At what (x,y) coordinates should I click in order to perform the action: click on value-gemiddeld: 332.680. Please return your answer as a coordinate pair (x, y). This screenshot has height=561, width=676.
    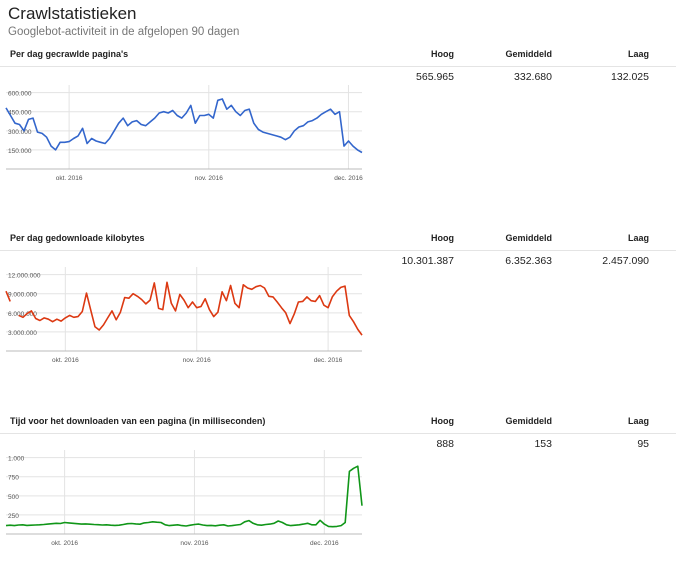
    Looking at the image, I should click on (533, 77).